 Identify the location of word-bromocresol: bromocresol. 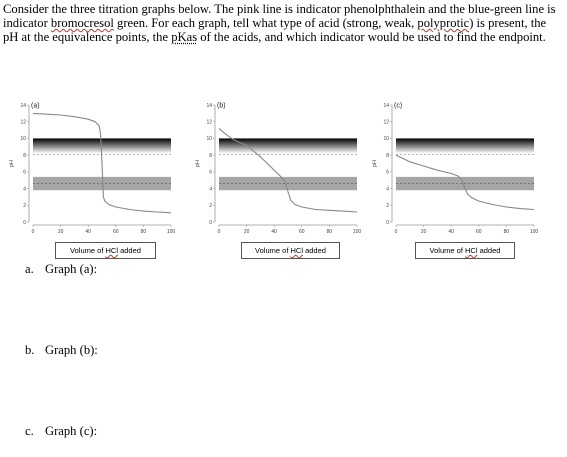
(82, 23).